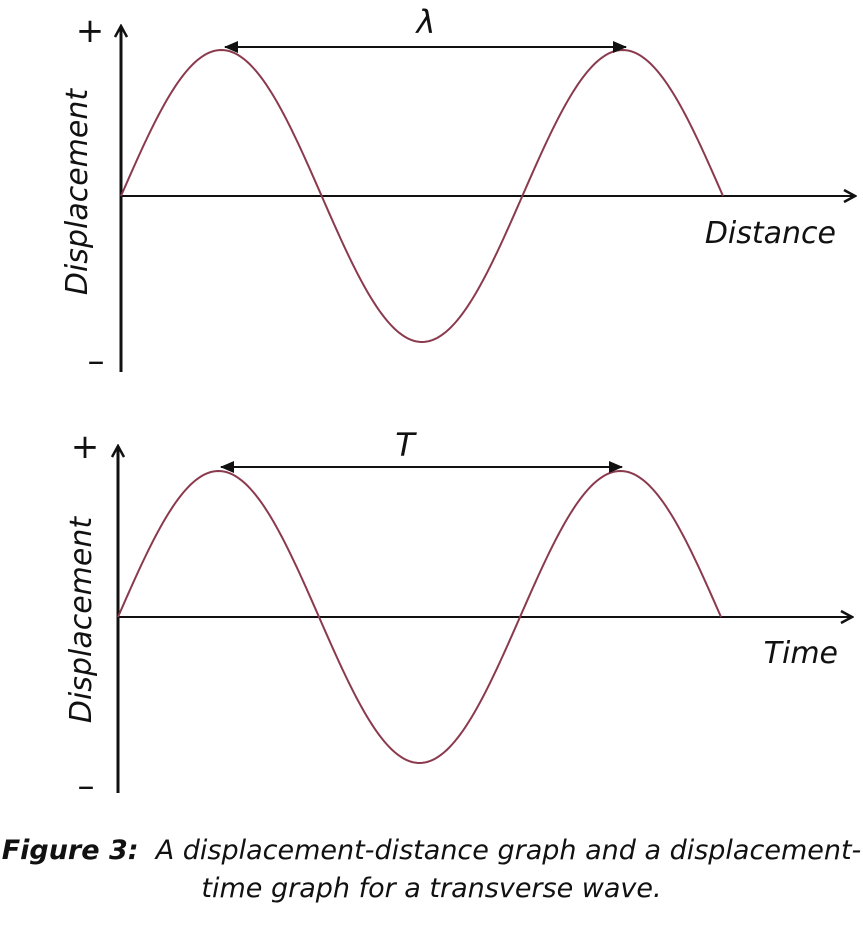 The width and height of the screenshot is (863, 929). I want to click on period-label: T, so click(406, 445).